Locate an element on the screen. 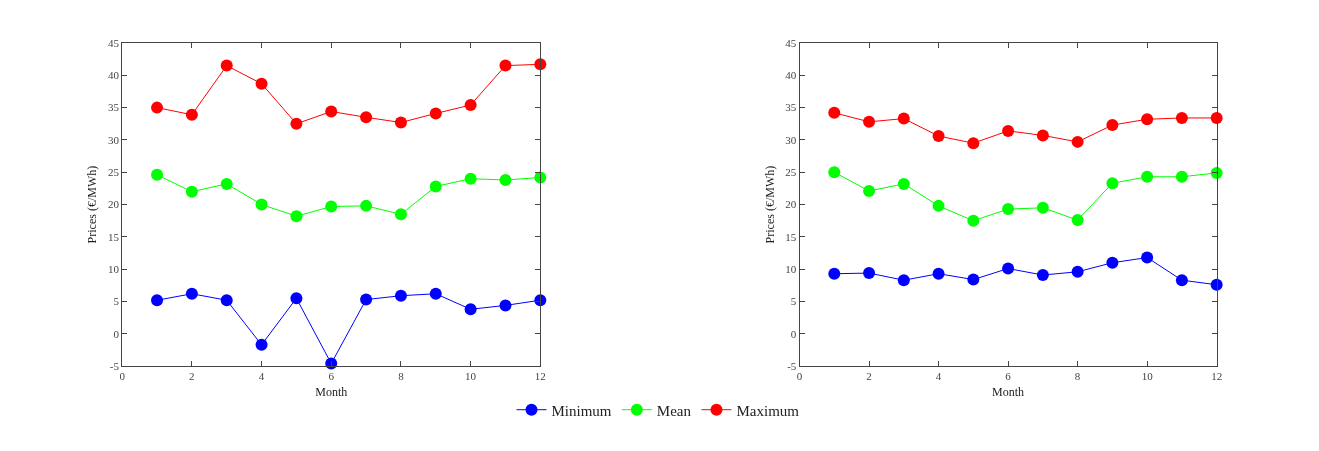 The height and width of the screenshot is (451, 1319). y-tick-label: 30 is located at coordinates (113, 139).